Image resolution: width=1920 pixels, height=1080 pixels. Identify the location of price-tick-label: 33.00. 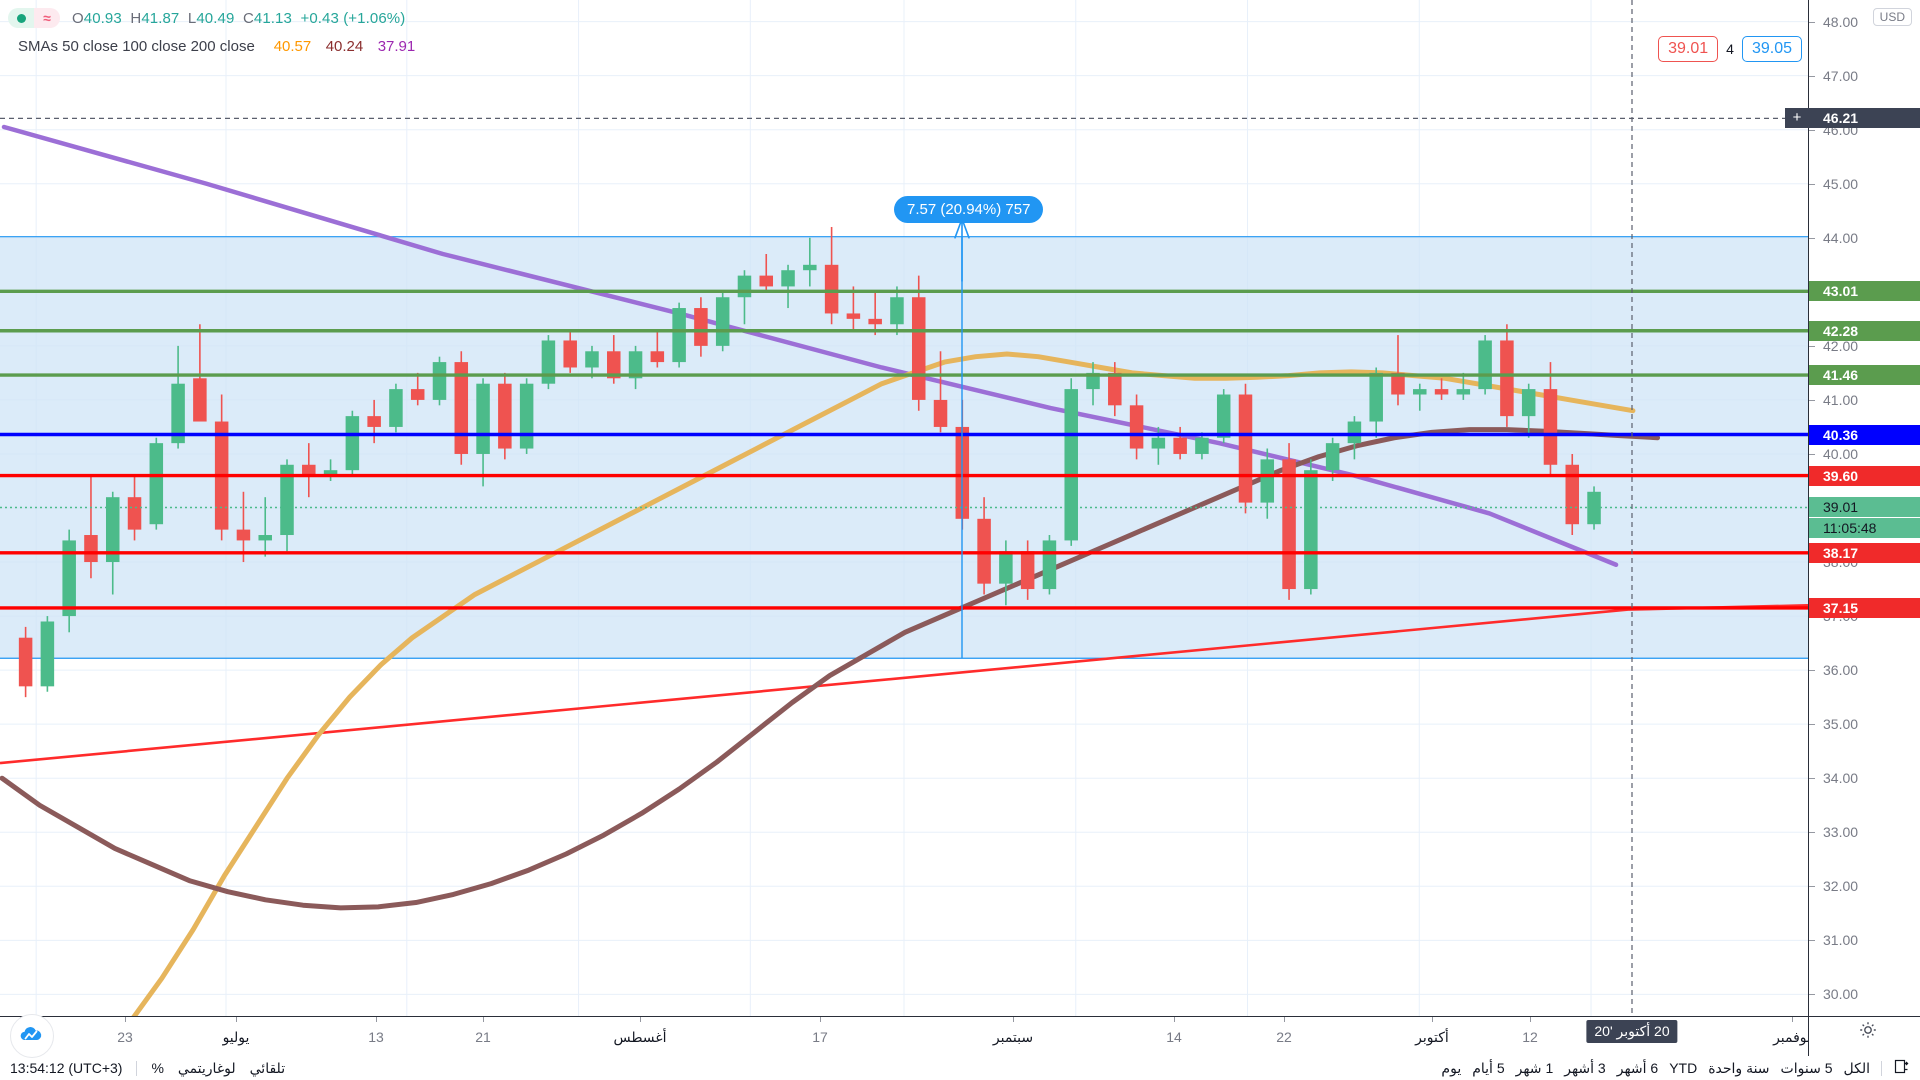
(1841, 832).